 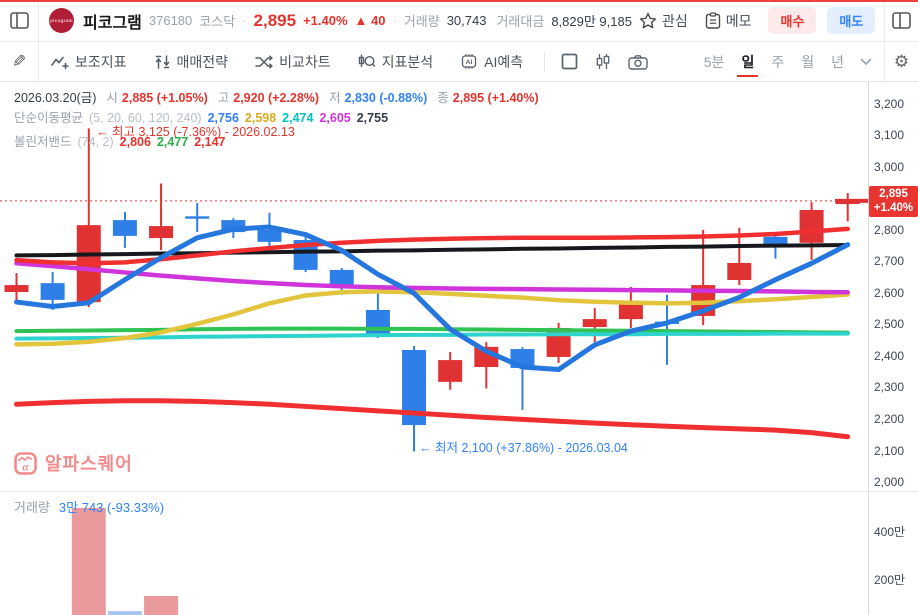 What do you see at coordinates (792, 20) in the screenshot?
I see `buy-button: 매수` at bounding box center [792, 20].